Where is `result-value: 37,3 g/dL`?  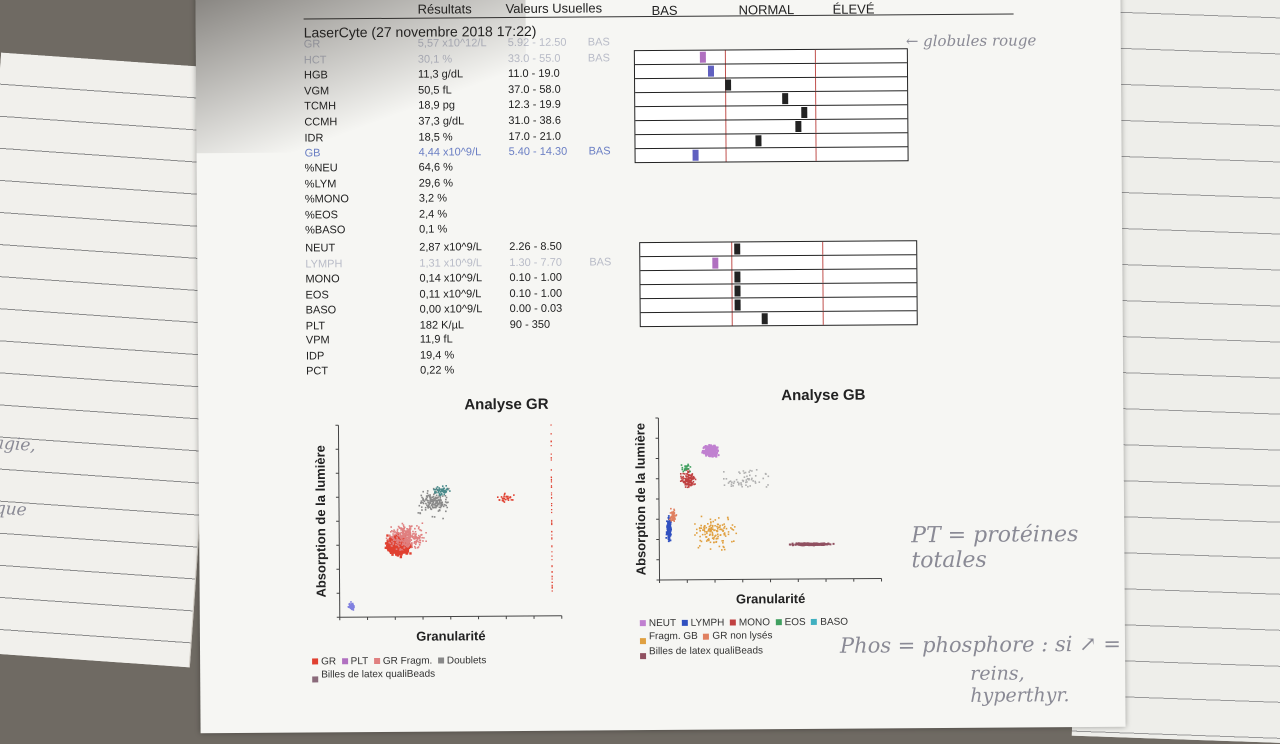 result-value: 37,3 g/dL is located at coordinates (441, 121).